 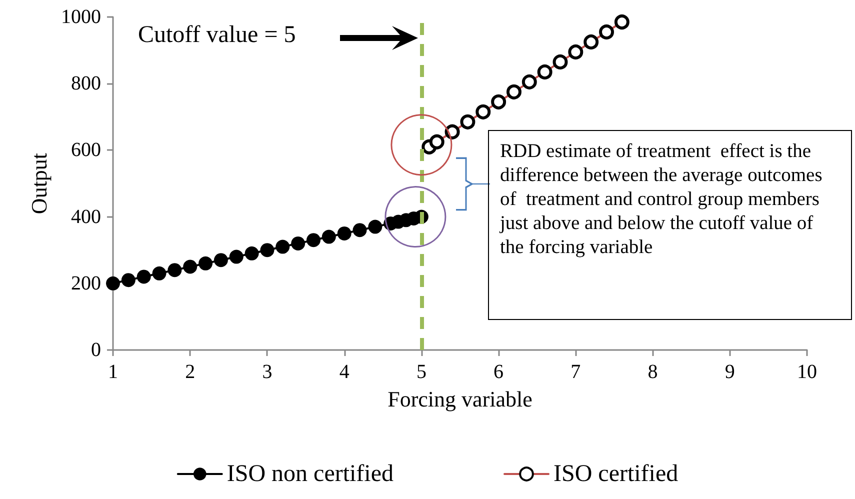 What do you see at coordinates (86, 217) in the screenshot?
I see `y-tick-label: 400` at bounding box center [86, 217].